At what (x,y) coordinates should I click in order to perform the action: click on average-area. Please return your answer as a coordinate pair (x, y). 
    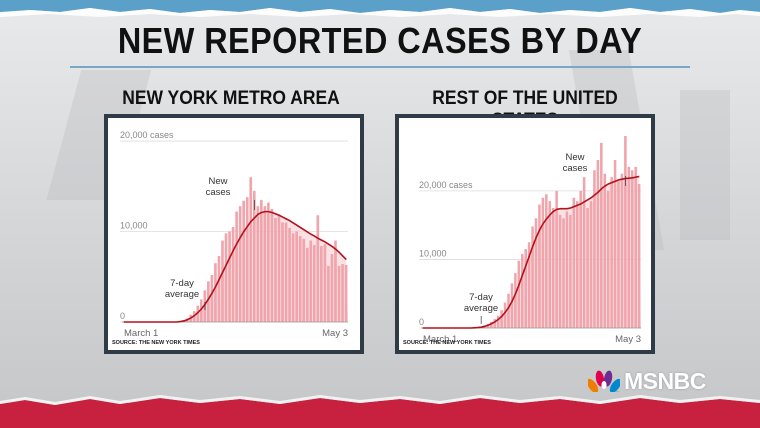
    Looking at the image, I should click on (235, 266).